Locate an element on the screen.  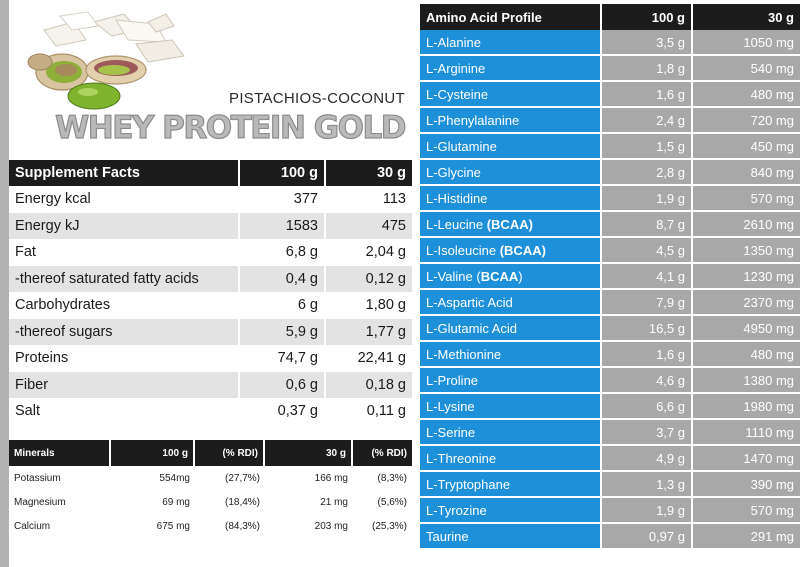
amino-acid-name: L-Tryptophane is located at coordinates (511, 485).